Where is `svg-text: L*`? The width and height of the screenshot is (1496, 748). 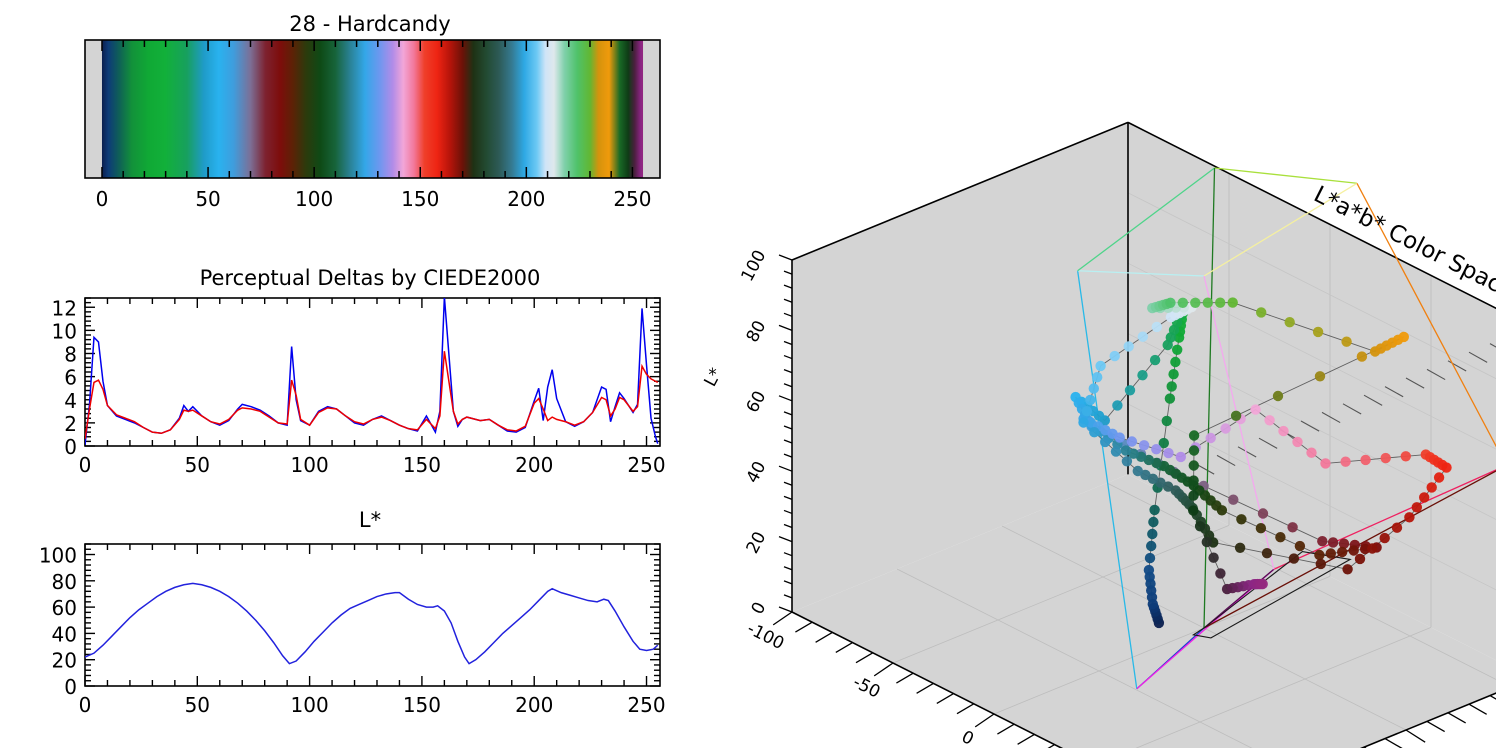
svg-text: L* is located at coordinates (714, 377).